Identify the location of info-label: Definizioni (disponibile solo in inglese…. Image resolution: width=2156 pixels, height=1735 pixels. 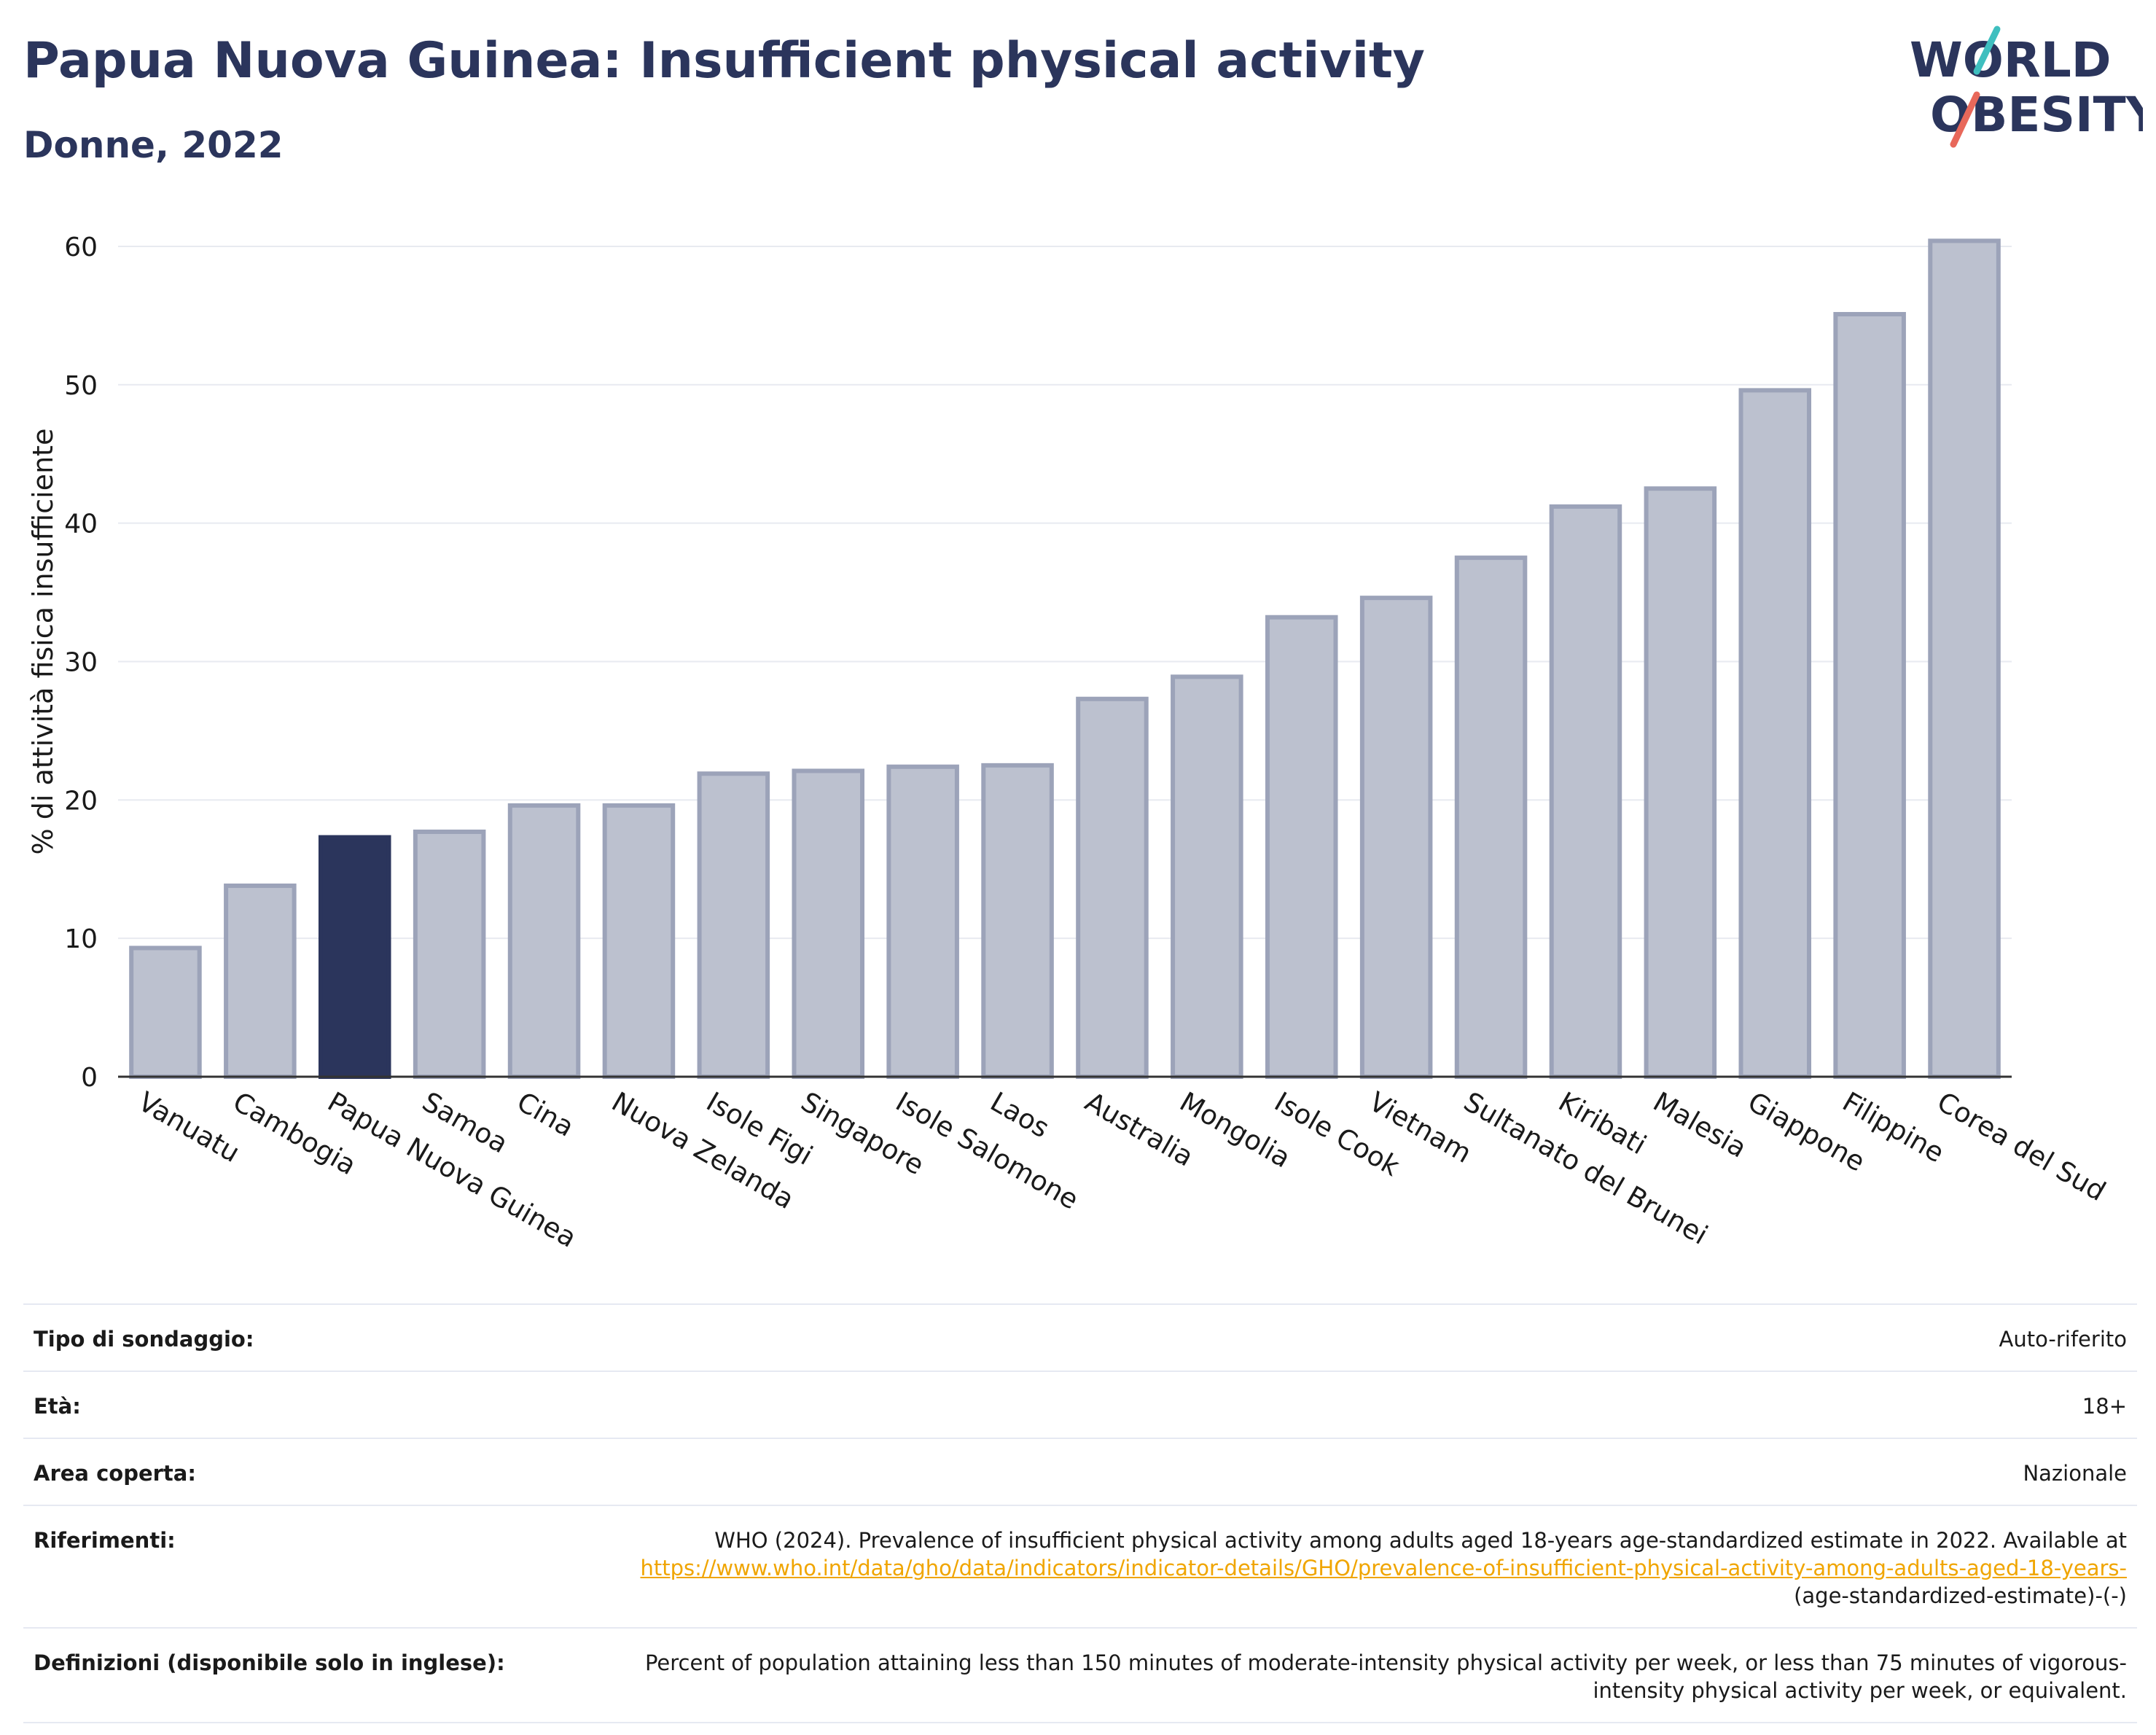
(305, 1675).